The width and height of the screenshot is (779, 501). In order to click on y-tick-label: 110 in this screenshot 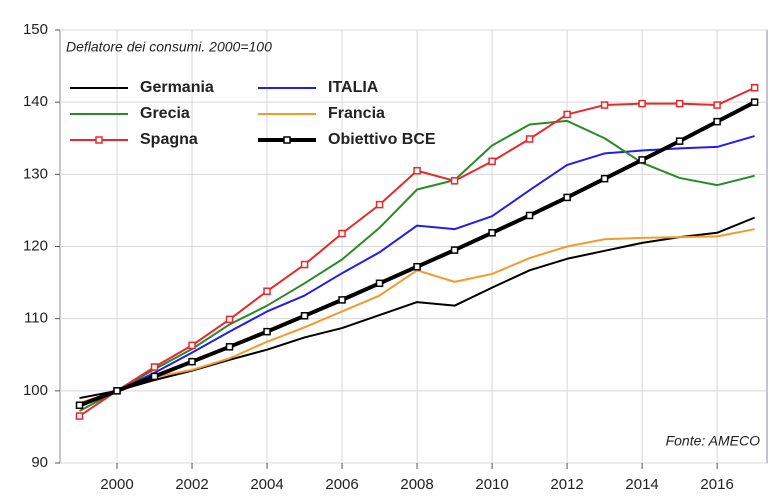, I will do `click(36, 318)`.